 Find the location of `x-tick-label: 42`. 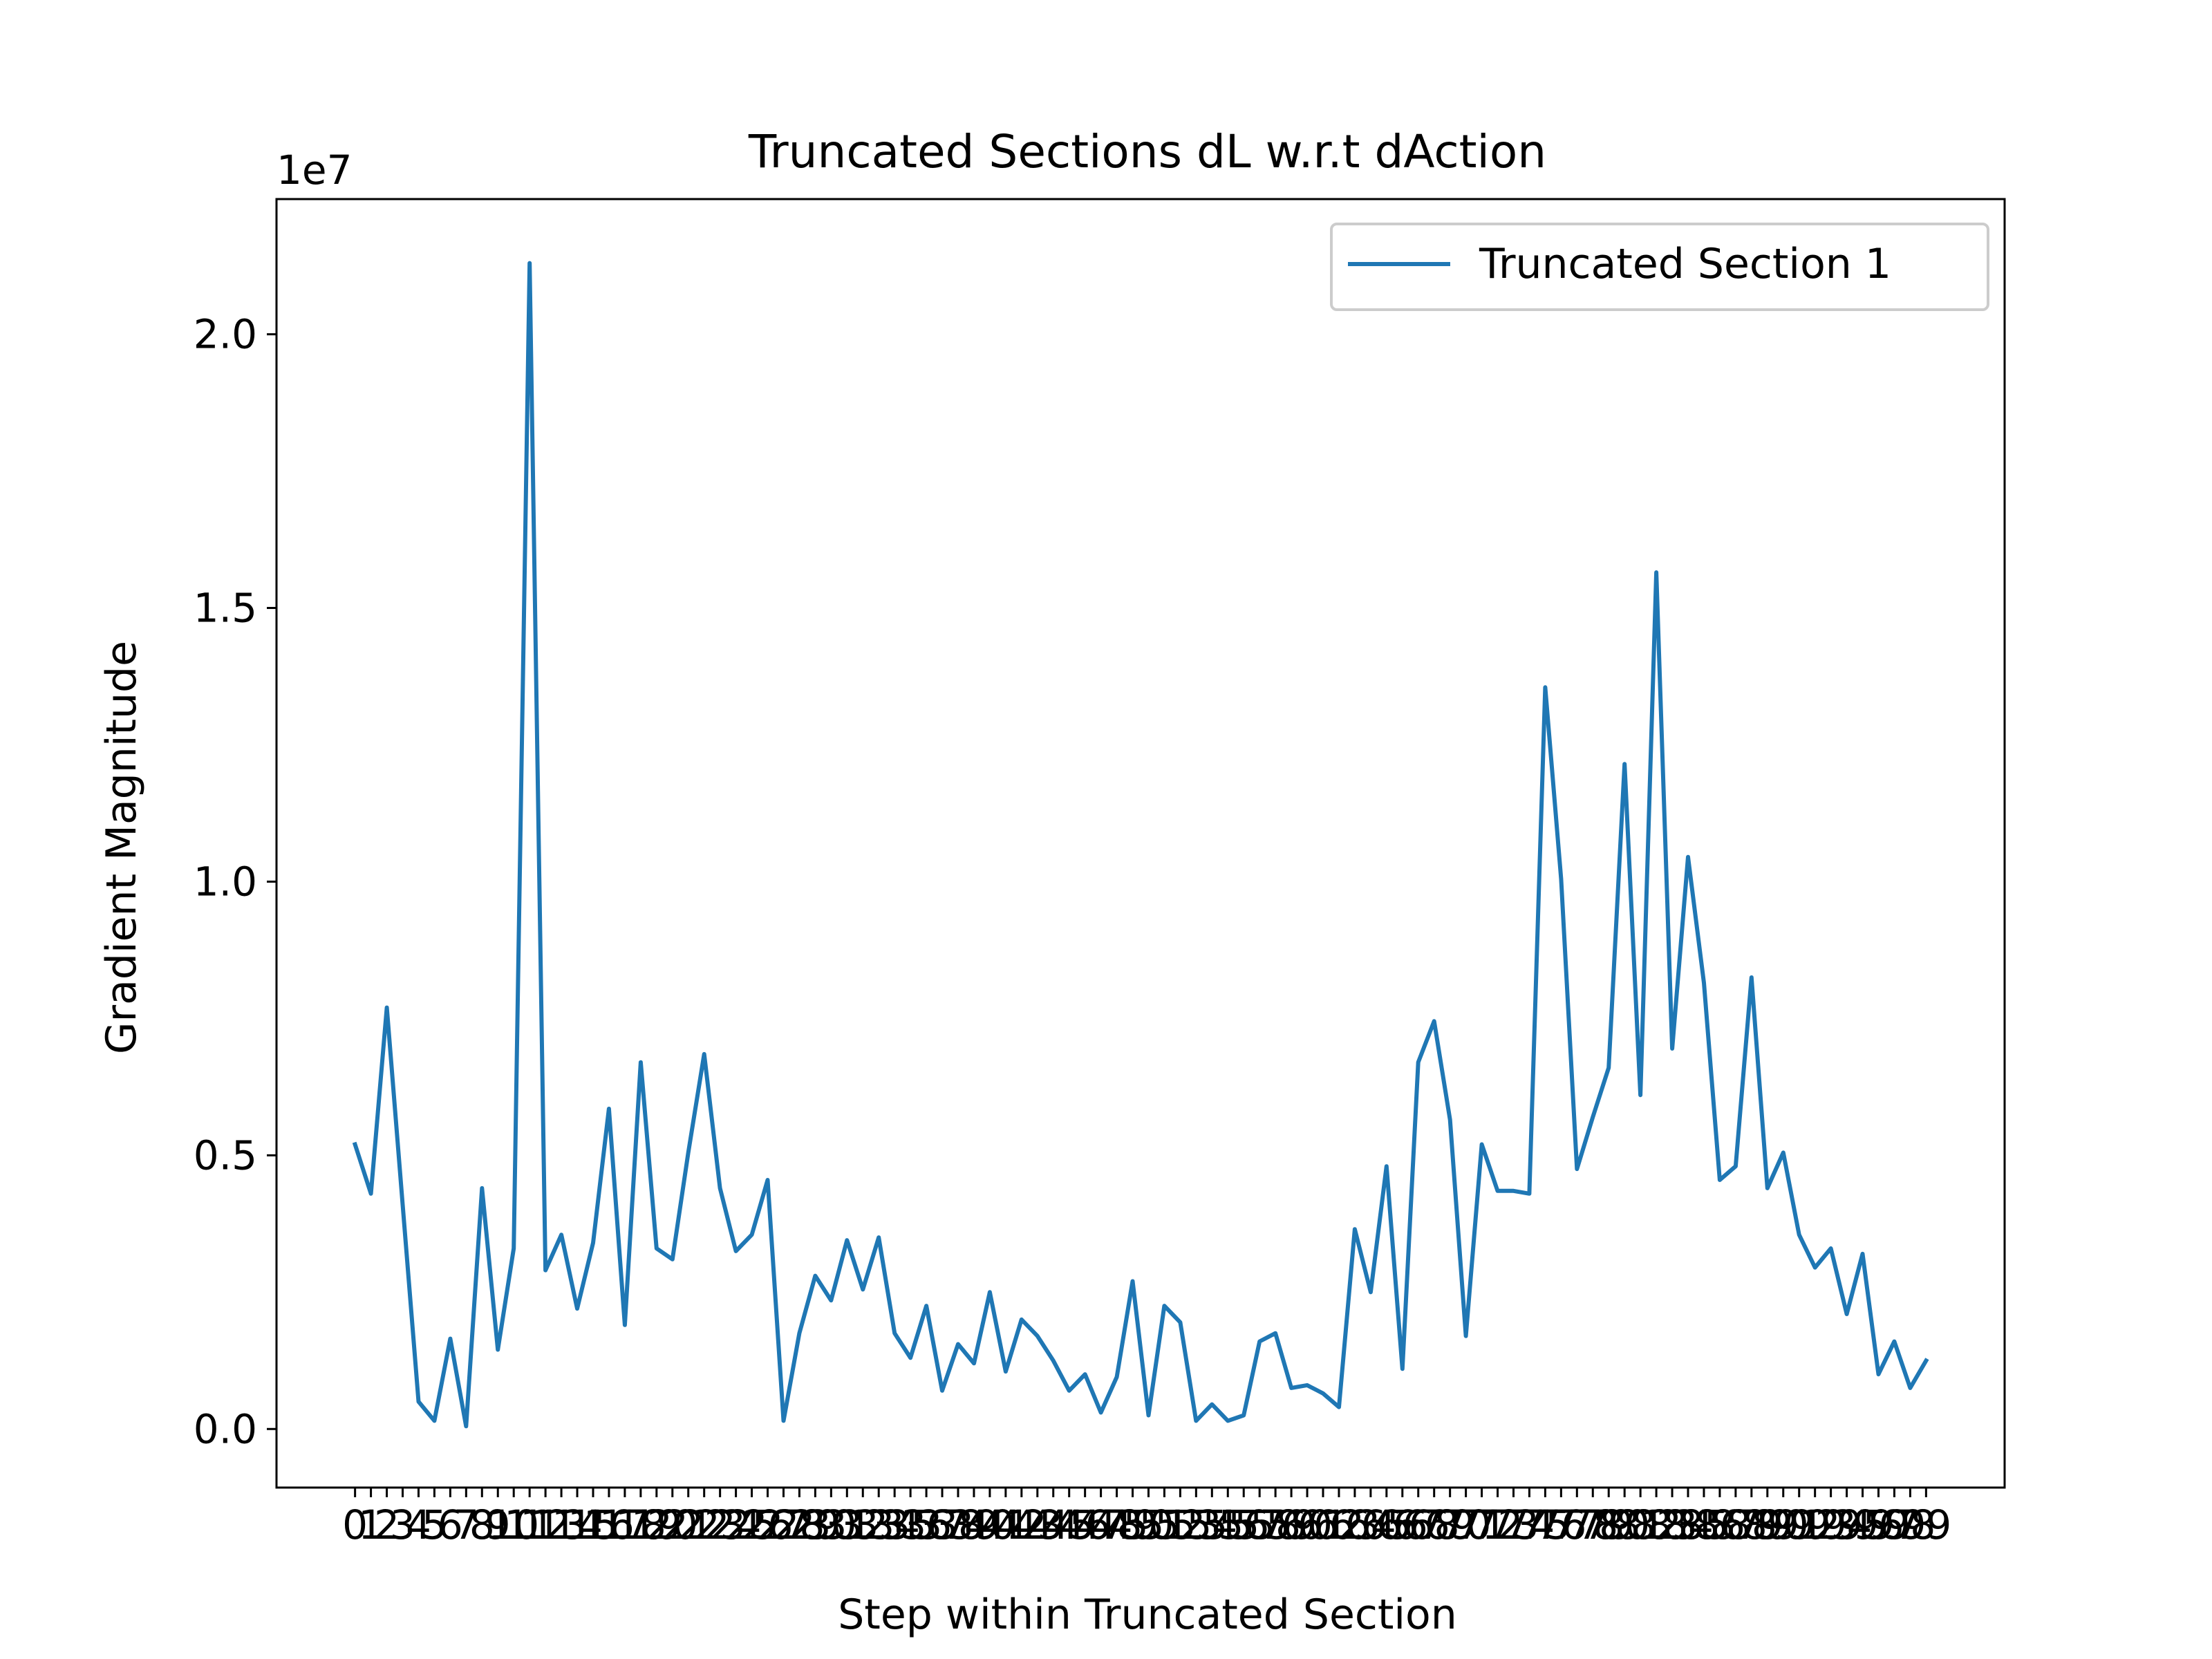

x-tick-label: 42 is located at coordinates (1021, 1525).